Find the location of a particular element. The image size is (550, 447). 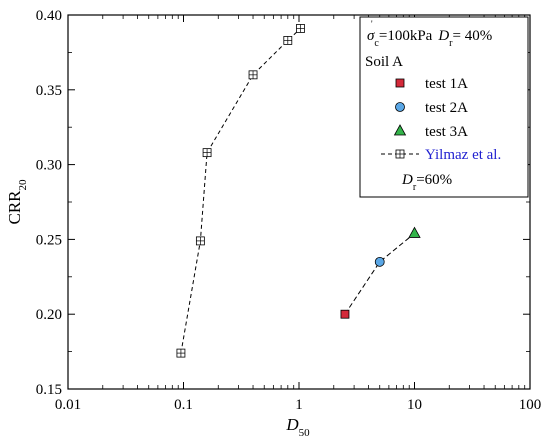

legend-label-test-3a: test 3A is located at coordinates (446, 132).